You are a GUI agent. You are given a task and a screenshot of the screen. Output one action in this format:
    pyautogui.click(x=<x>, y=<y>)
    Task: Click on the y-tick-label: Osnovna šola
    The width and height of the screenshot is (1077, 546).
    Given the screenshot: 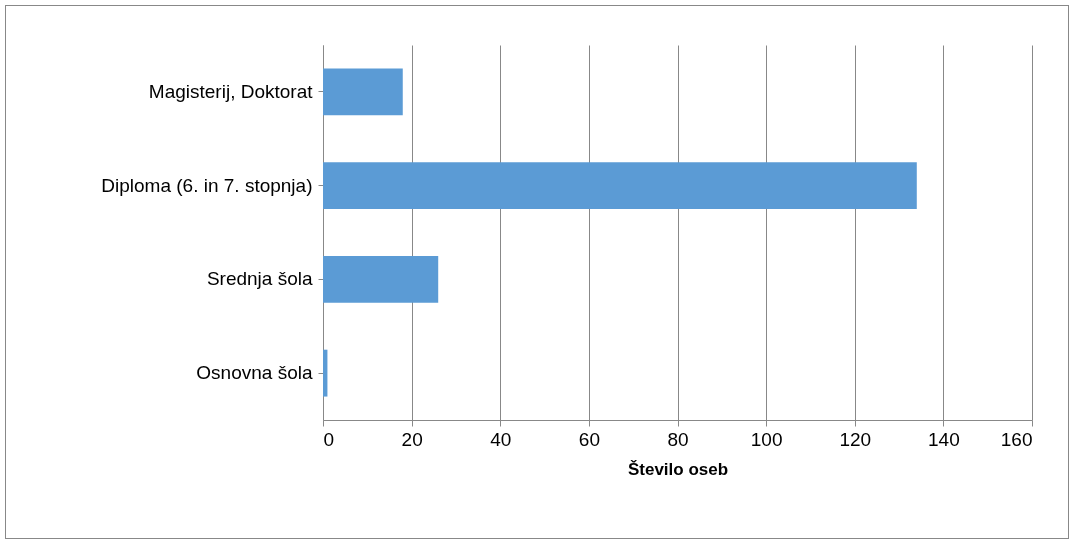 What is the action you would take?
    pyautogui.click(x=254, y=373)
    